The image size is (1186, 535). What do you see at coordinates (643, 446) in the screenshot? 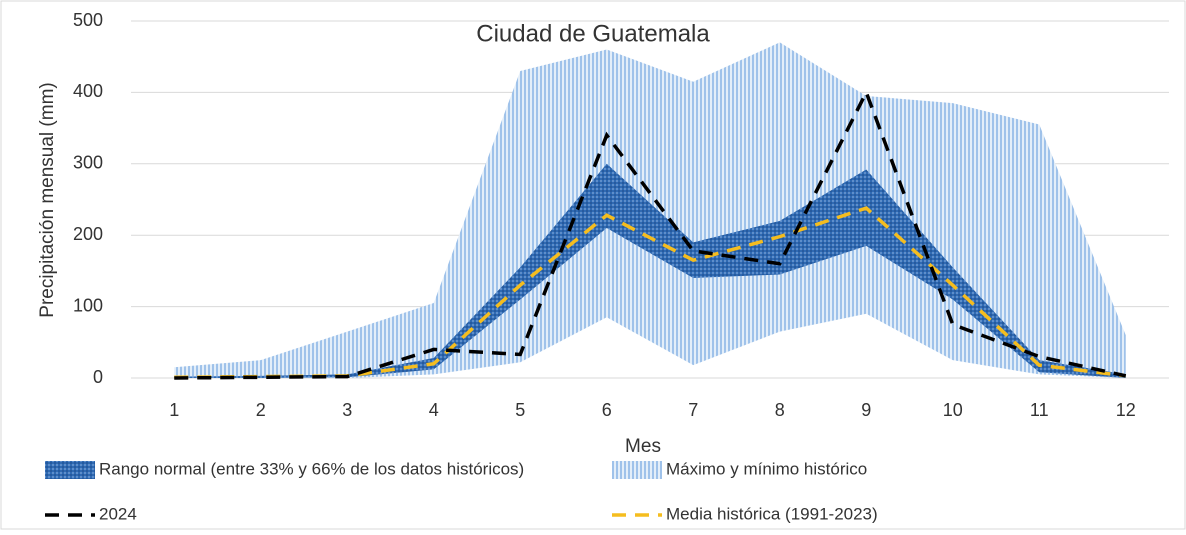
I see `x-axis-label: Mes` at bounding box center [643, 446].